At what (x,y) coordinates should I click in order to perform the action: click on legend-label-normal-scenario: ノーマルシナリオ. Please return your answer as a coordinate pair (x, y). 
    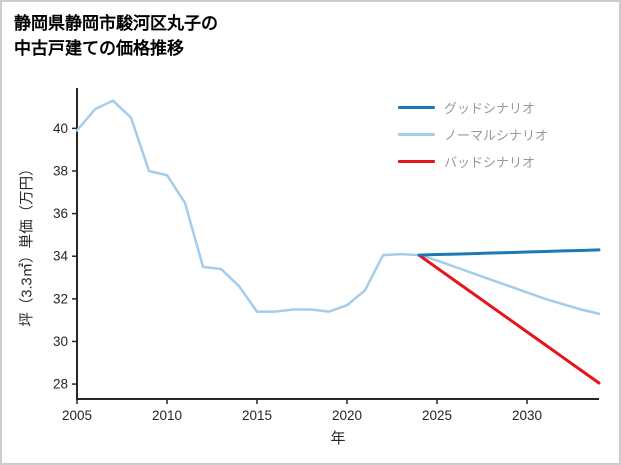
    Looking at the image, I should click on (496, 135).